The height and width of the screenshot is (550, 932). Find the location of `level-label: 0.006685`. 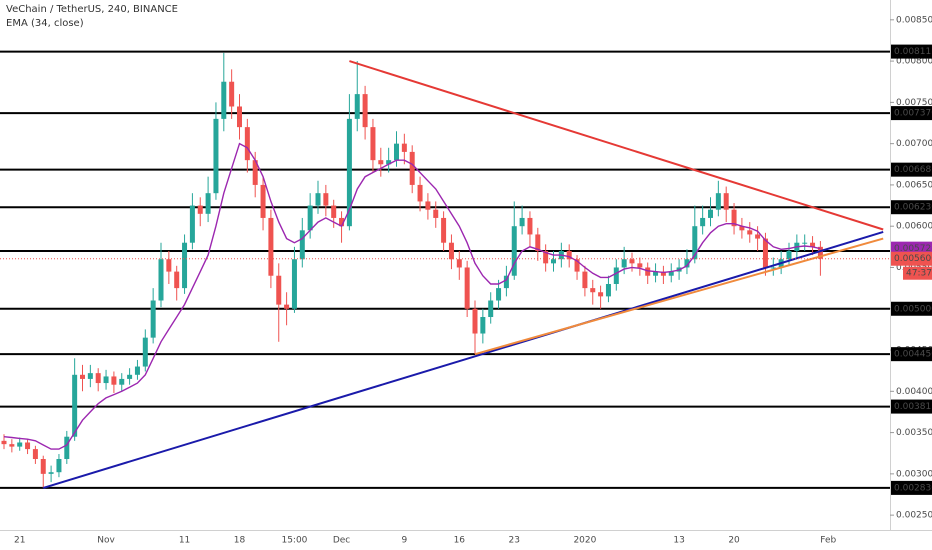

level-label: 0.006685 is located at coordinates (913, 170).